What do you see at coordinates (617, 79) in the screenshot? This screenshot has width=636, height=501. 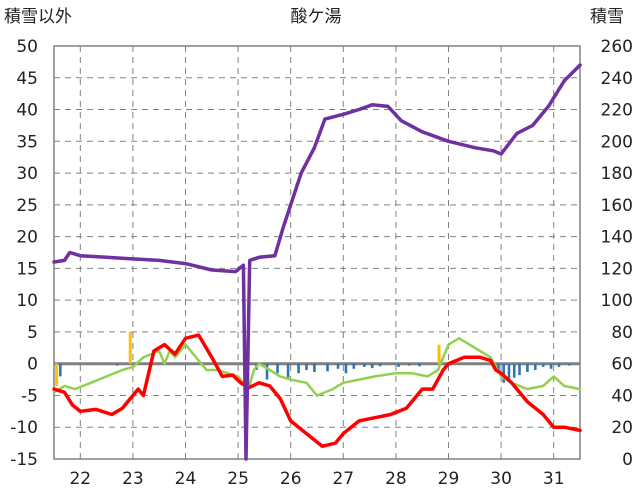 I see `right-y-tick-label: 240` at bounding box center [617, 79].